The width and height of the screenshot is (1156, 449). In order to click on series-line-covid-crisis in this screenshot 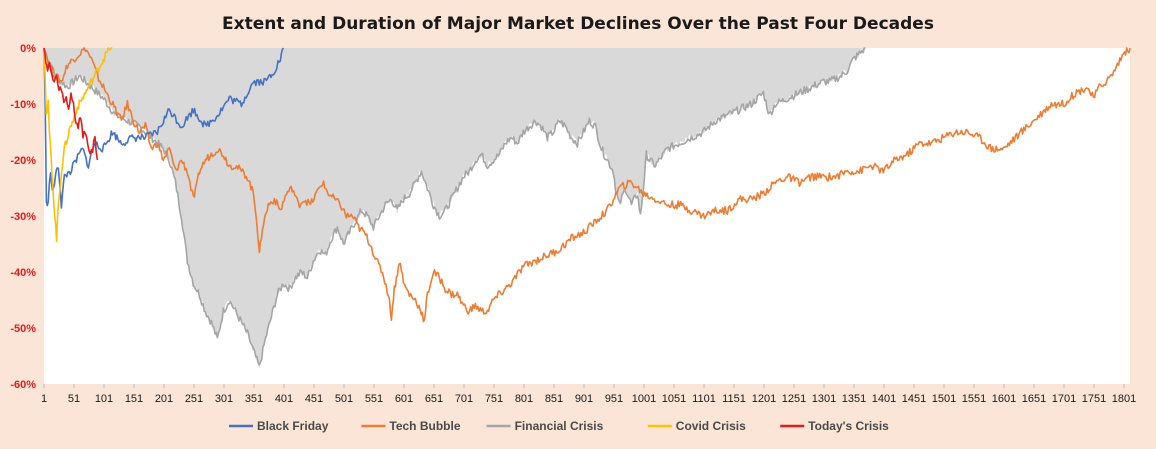, I will do `click(78, 145)`.